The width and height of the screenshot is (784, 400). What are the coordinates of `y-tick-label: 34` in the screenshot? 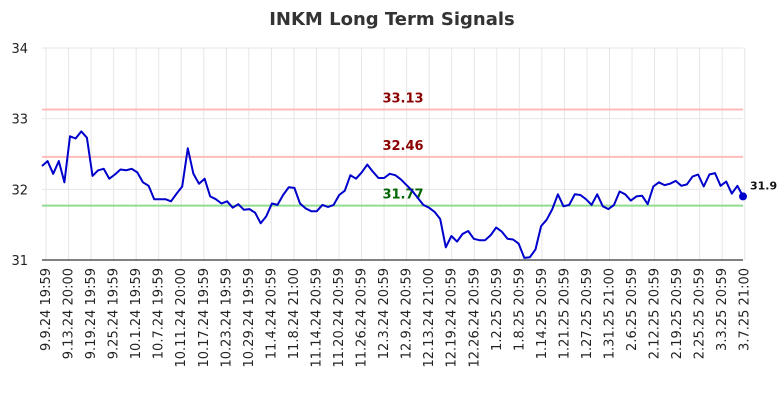 It's located at (19, 49).